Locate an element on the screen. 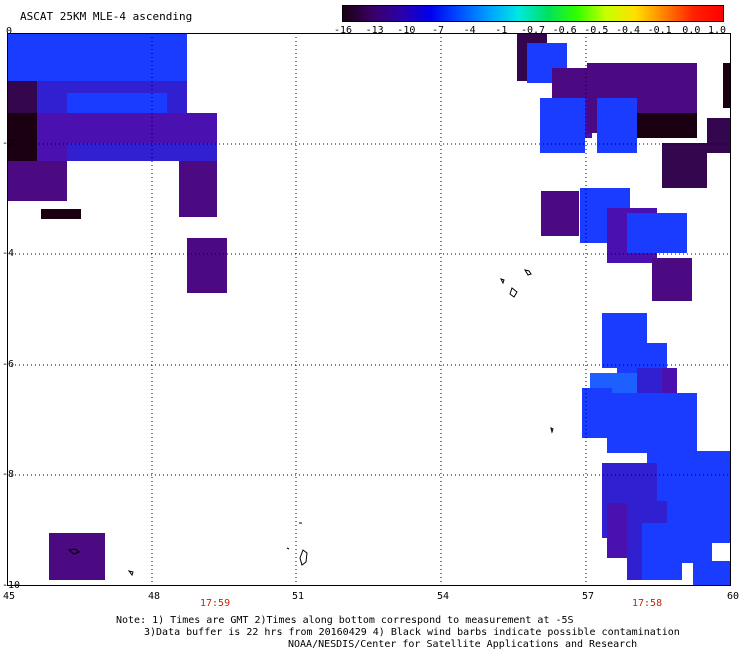  color-scale-bar is located at coordinates (533, 13).